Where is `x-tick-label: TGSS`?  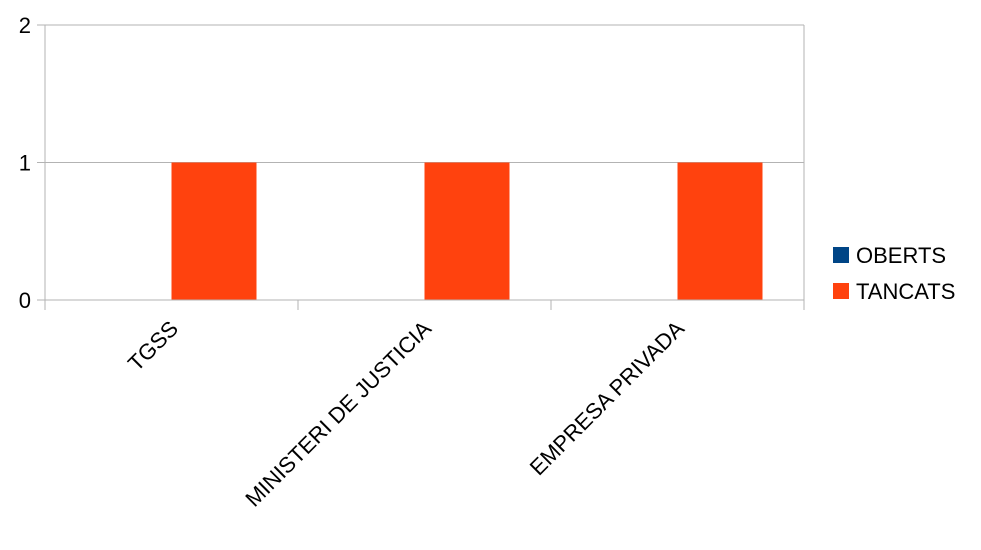
x-tick-label: TGSS is located at coordinates (153, 346).